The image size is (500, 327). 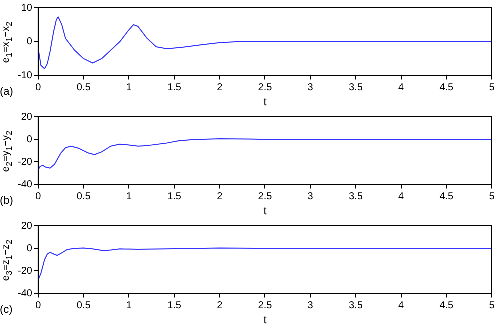 What do you see at coordinates (25, 76) in the screenshot?
I see `y-tick-label: -10` at bounding box center [25, 76].